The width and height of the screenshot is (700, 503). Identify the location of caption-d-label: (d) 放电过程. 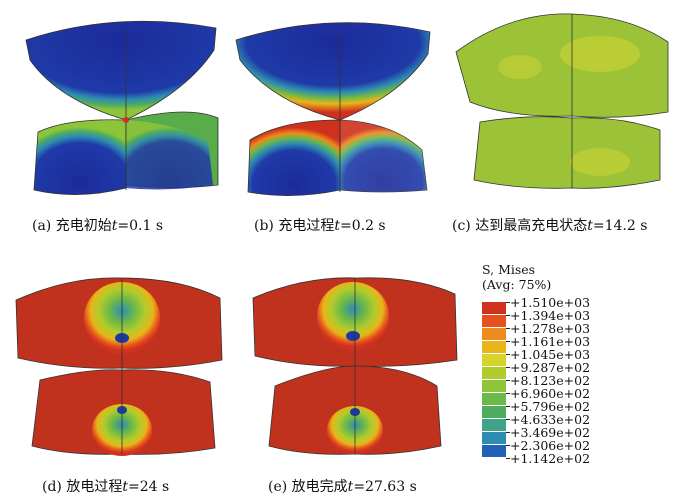
(82, 487).